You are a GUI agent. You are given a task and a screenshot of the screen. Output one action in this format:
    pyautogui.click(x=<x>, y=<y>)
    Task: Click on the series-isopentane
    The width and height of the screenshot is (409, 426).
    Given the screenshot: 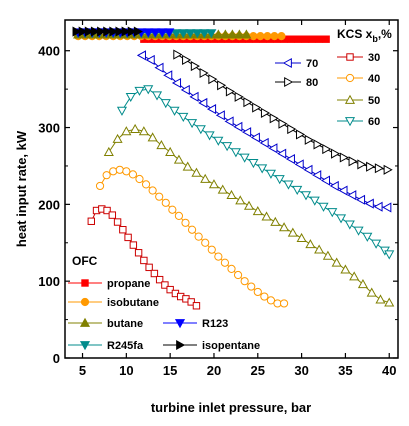 What is the action you would take?
    pyautogui.click(x=107, y=31)
    